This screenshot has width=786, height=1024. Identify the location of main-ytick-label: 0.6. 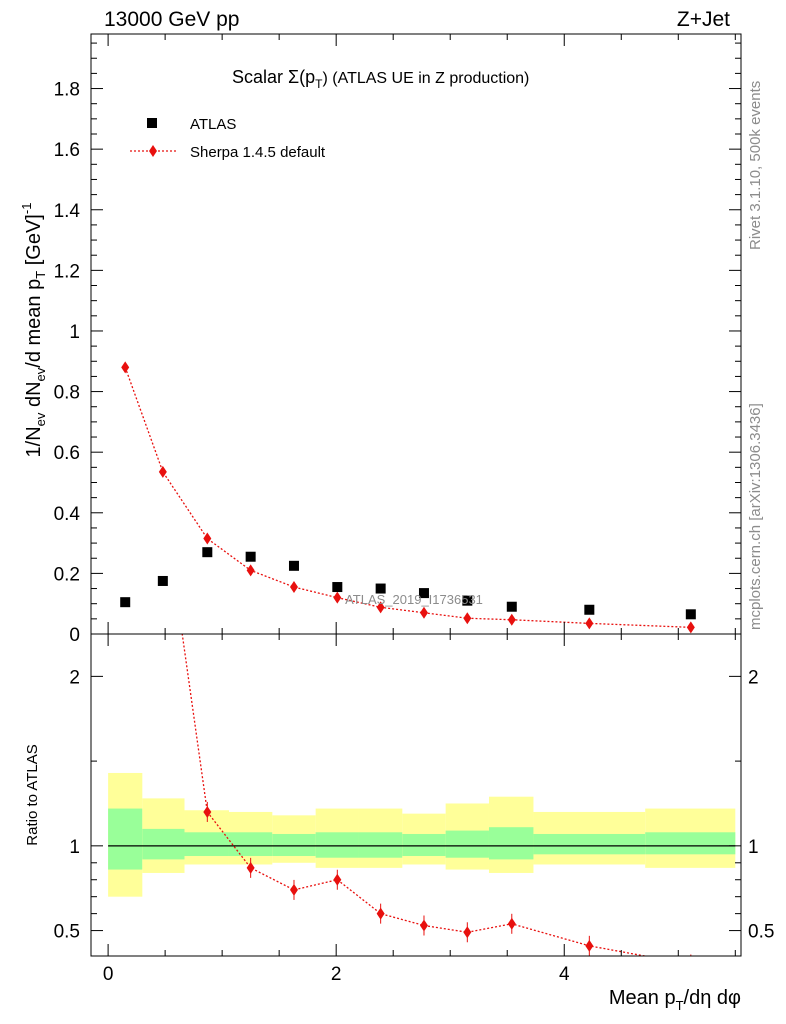
(67, 453).